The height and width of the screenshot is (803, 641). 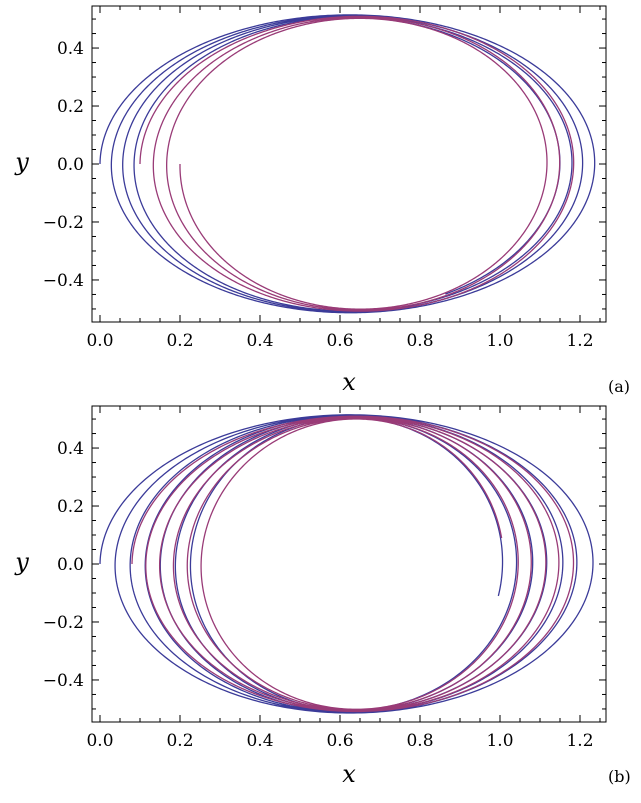 I want to click on panel-label: (a), so click(x=619, y=386).